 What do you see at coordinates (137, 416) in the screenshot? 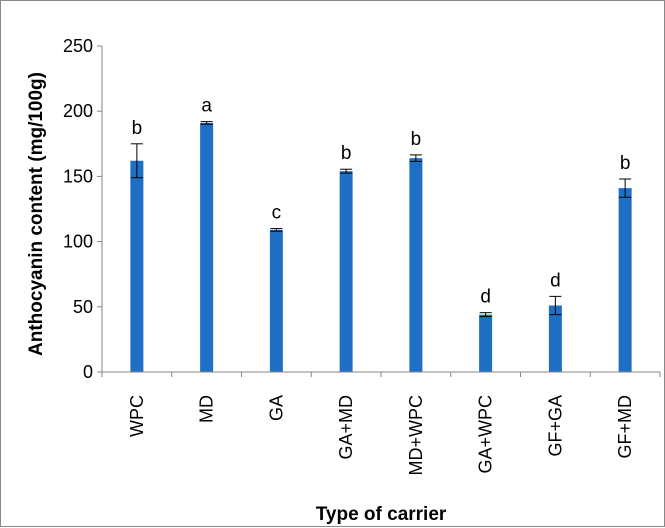
I see `category-label: WPC` at bounding box center [137, 416].